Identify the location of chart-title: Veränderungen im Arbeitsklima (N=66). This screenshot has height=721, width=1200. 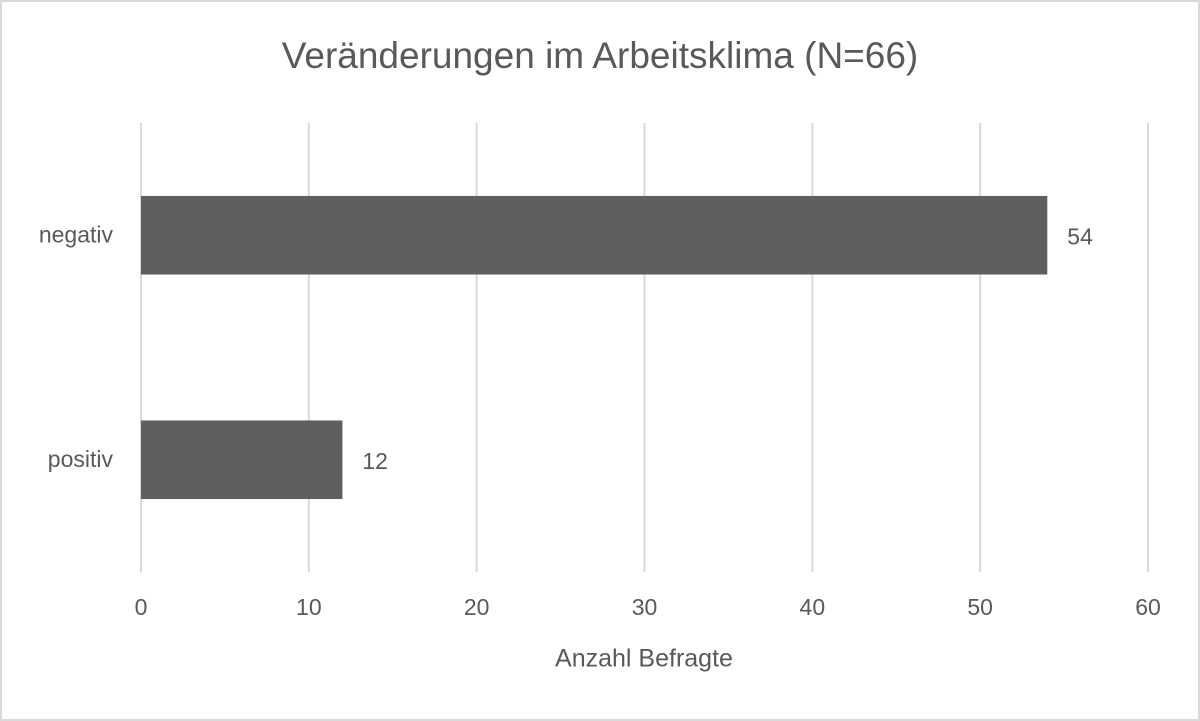
(600, 55).